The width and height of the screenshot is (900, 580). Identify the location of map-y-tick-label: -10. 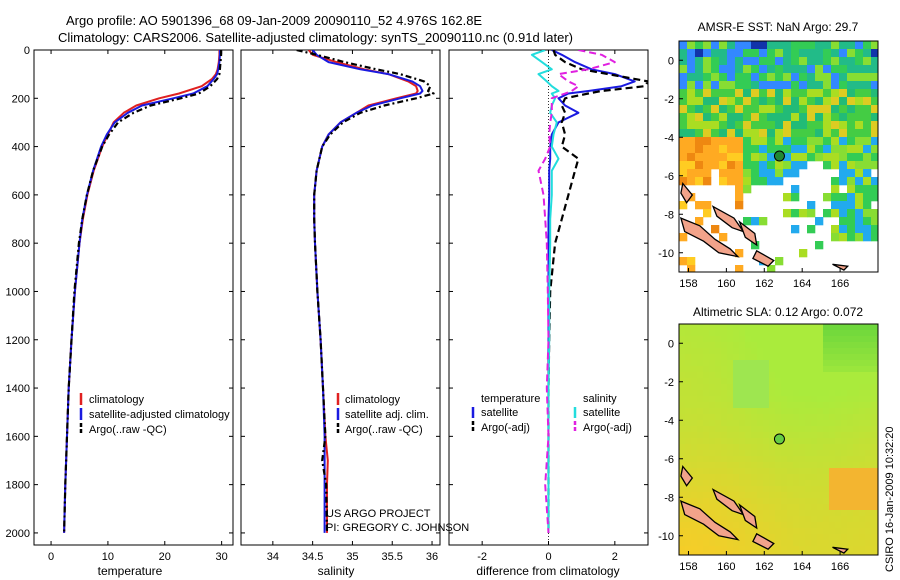
(666, 537).